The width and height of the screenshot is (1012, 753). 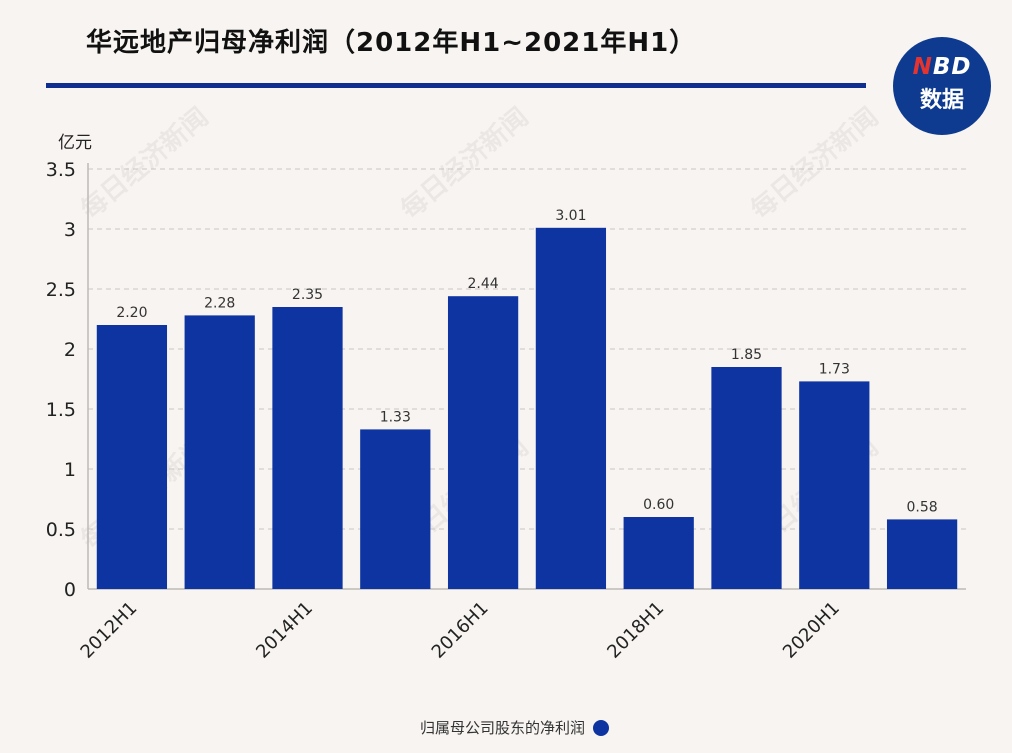 I want to click on y-tick-label: 0.5, so click(x=61, y=530).